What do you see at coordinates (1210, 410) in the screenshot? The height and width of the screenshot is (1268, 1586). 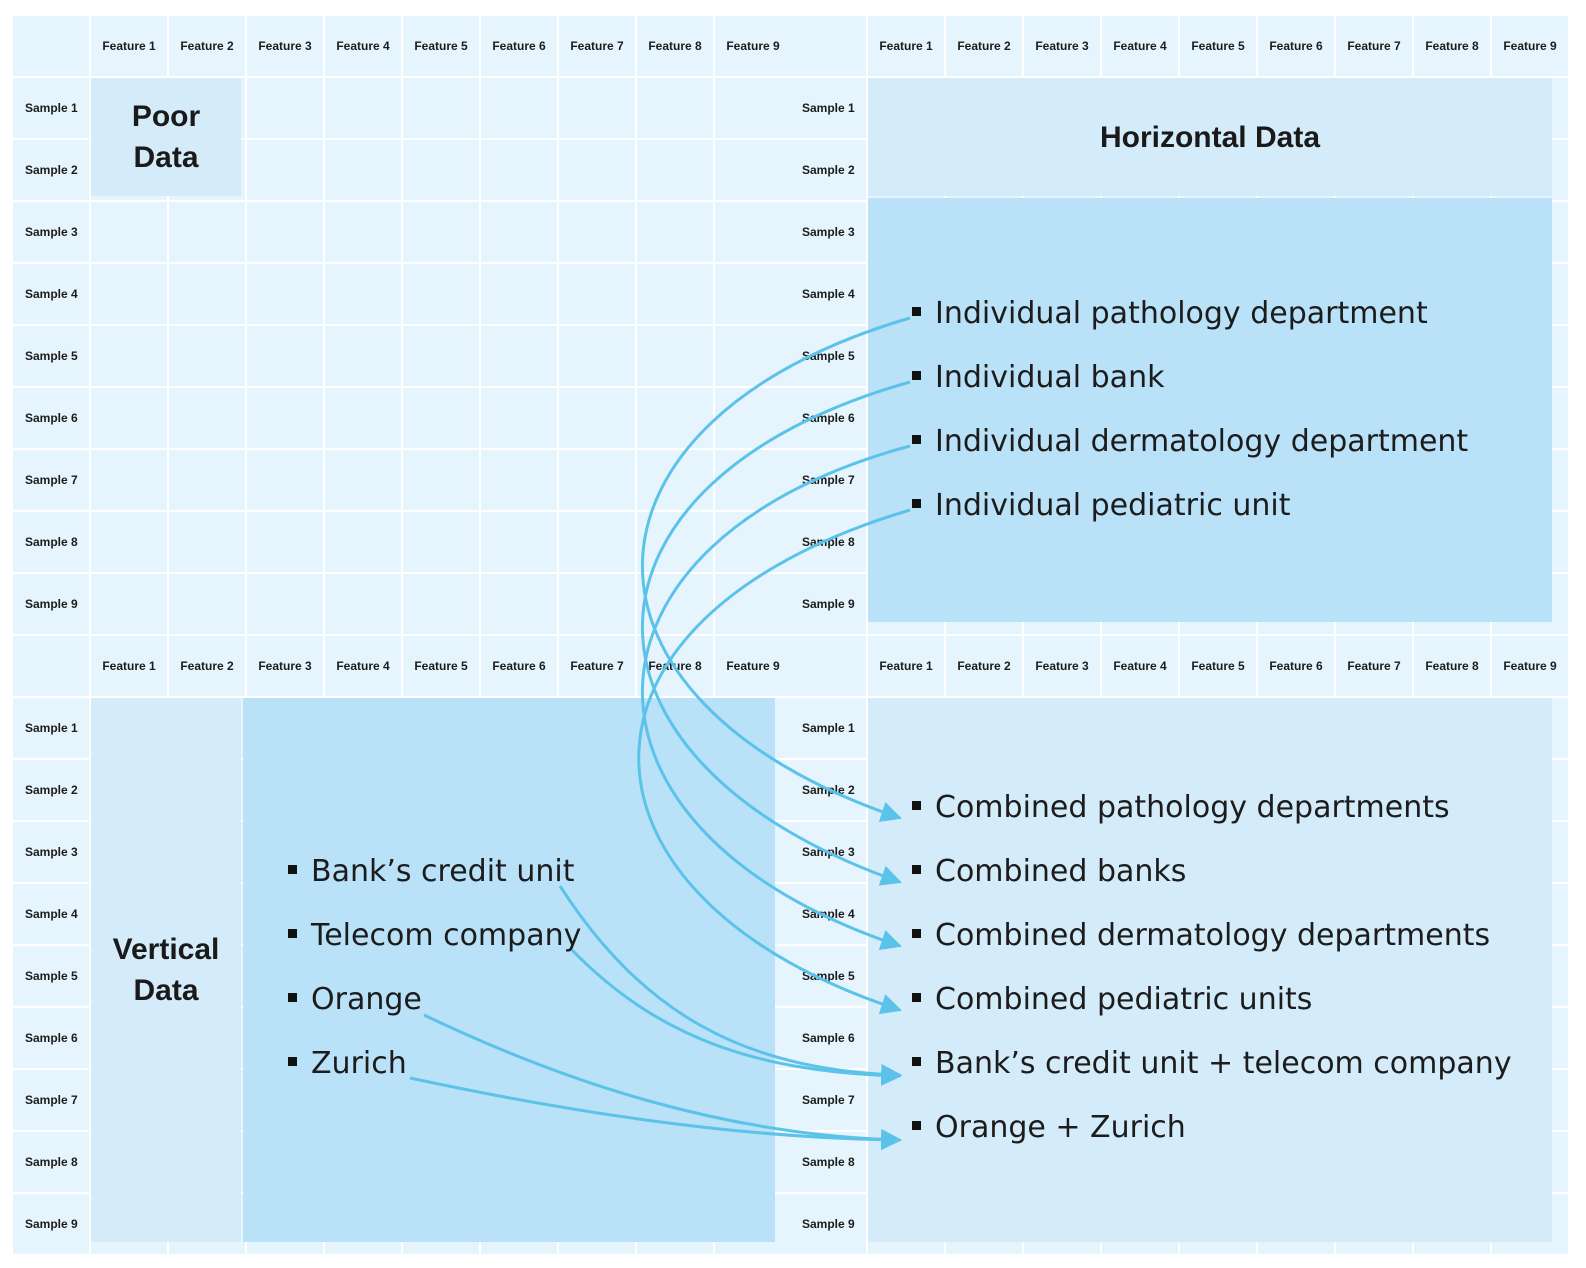 I see `horizontal-items-block` at bounding box center [1210, 410].